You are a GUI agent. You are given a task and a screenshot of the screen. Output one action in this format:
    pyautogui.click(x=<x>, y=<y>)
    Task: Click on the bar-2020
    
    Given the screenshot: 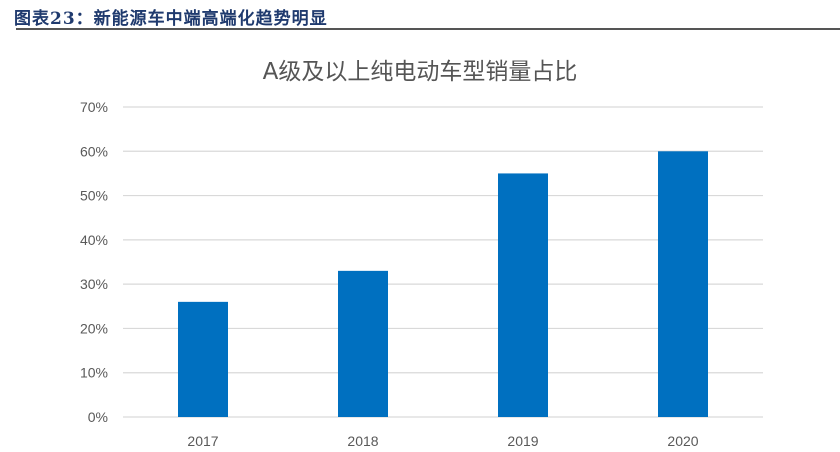 What is the action you would take?
    pyautogui.click(x=683, y=284)
    